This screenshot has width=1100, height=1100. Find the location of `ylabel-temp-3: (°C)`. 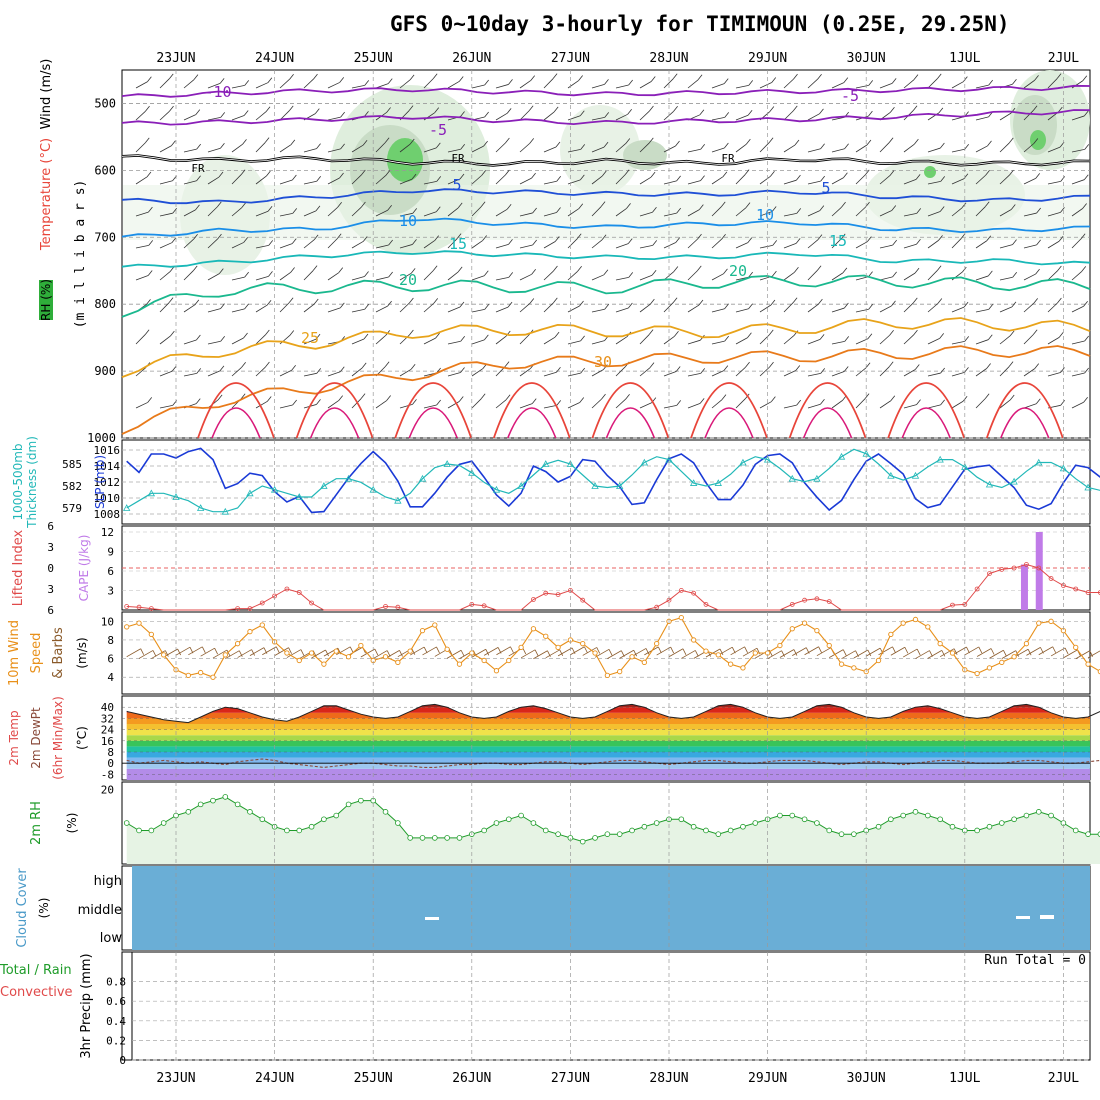

ylabel-temp-3: (°C) is located at coordinates (82, 738).